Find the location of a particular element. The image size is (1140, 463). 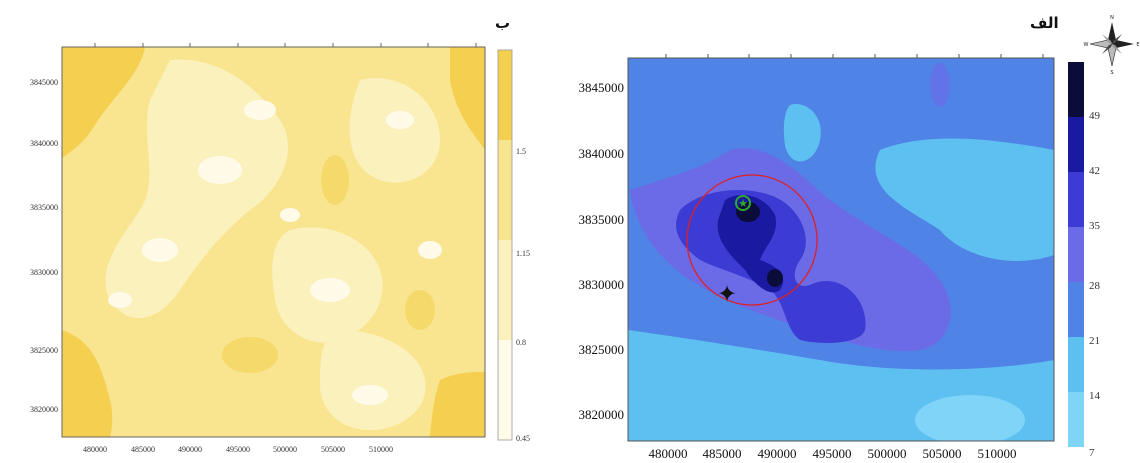

compass-north-label: N is located at coordinates (1112, 18).